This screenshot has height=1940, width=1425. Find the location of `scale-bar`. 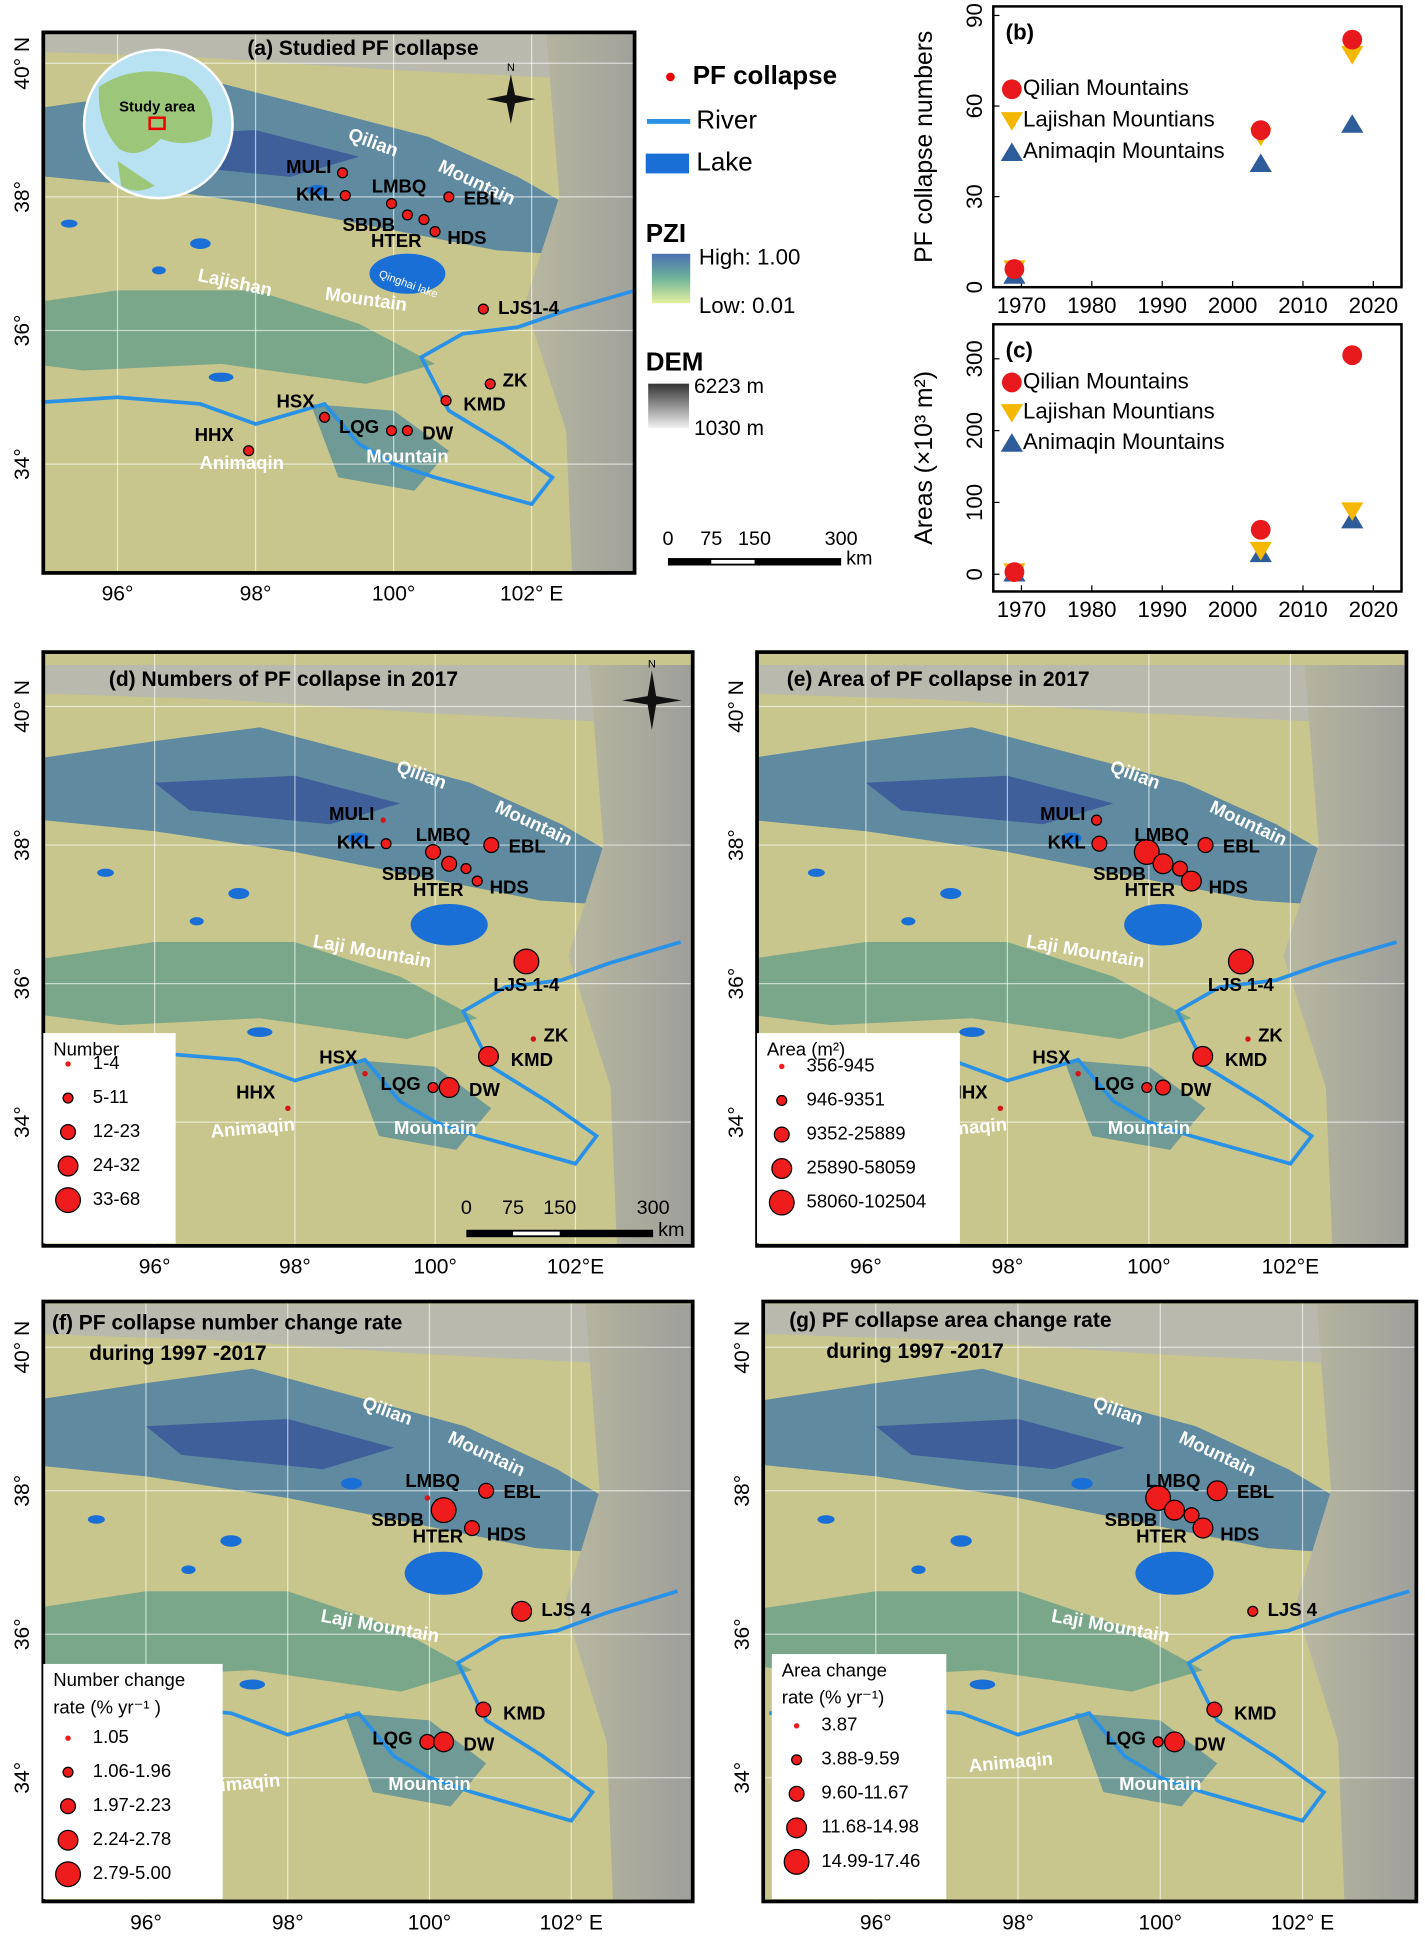

scale-bar is located at coordinates (733, 561).